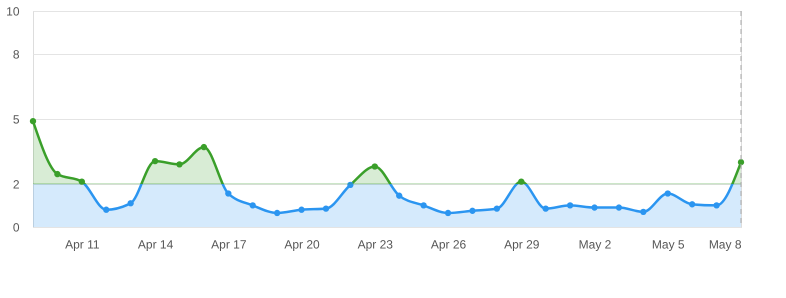 The width and height of the screenshot is (786, 298). I want to click on x-tick-label: Apr 26, so click(448, 245).